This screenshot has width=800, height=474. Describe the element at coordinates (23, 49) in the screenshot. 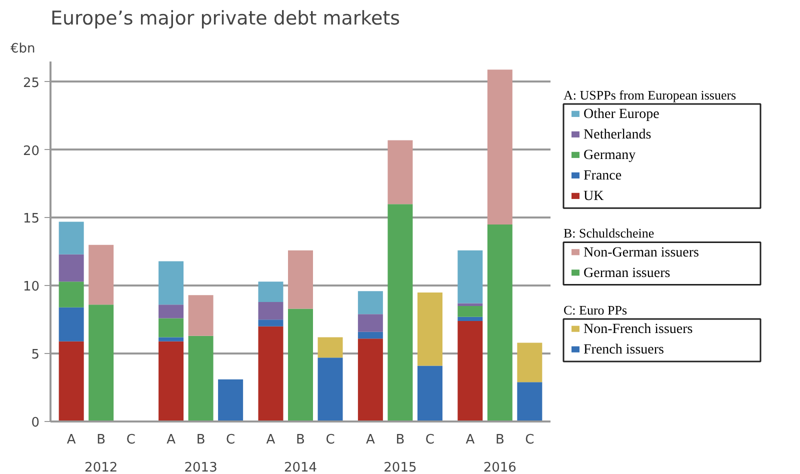

I see `y-axis-title: €bn` at that location.